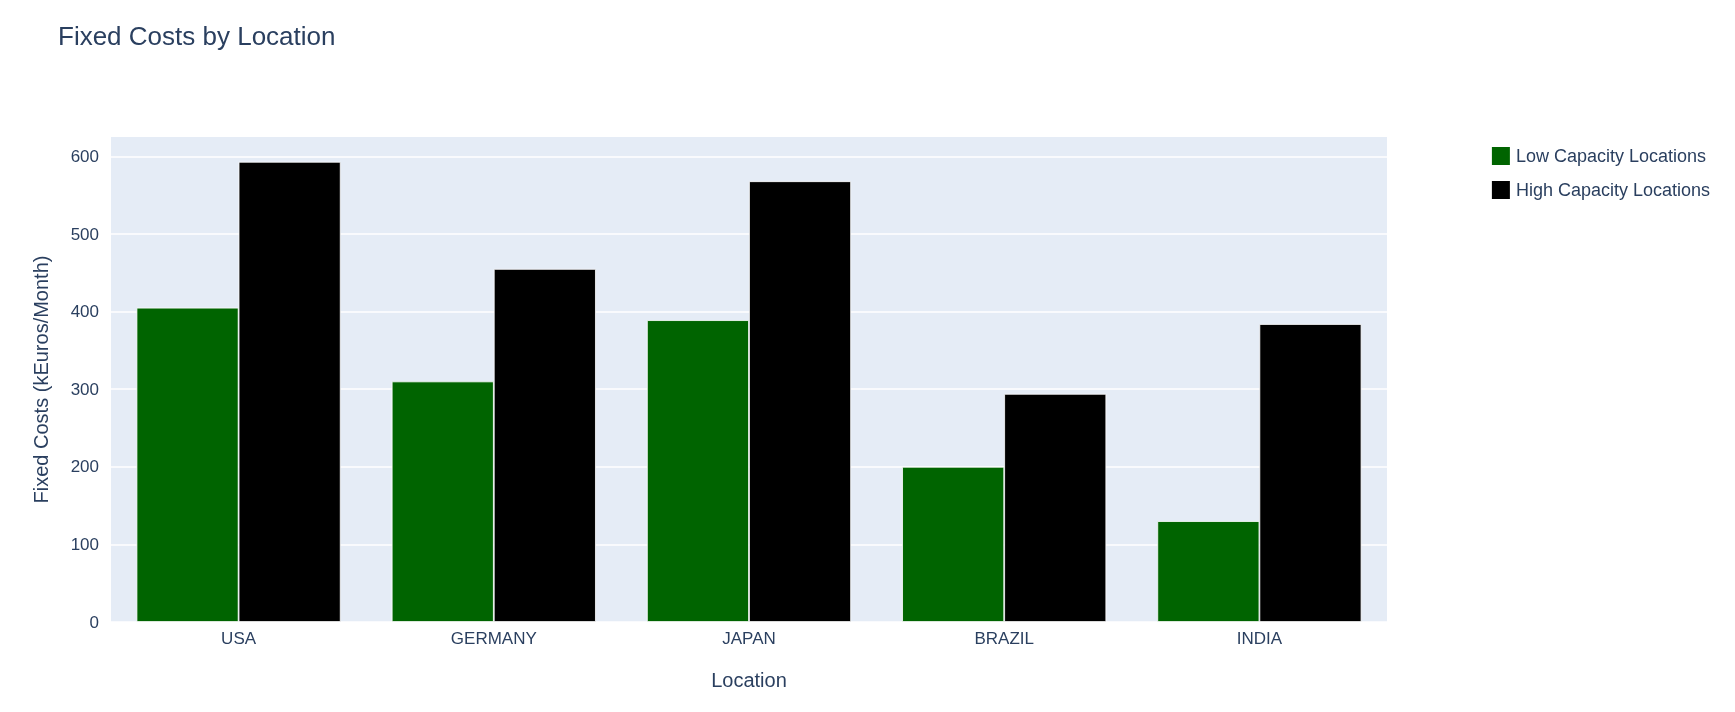  Describe the element at coordinates (84, 234) in the screenshot. I see `y-tick-label: 500` at that location.